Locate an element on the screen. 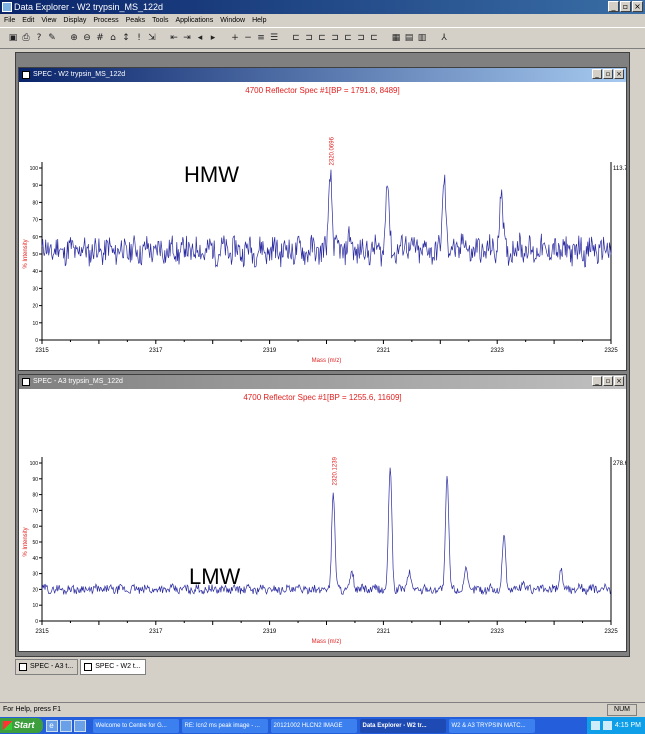 The image size is (645, 734). menu-applications: Applications is located at coordinates (194, 20).